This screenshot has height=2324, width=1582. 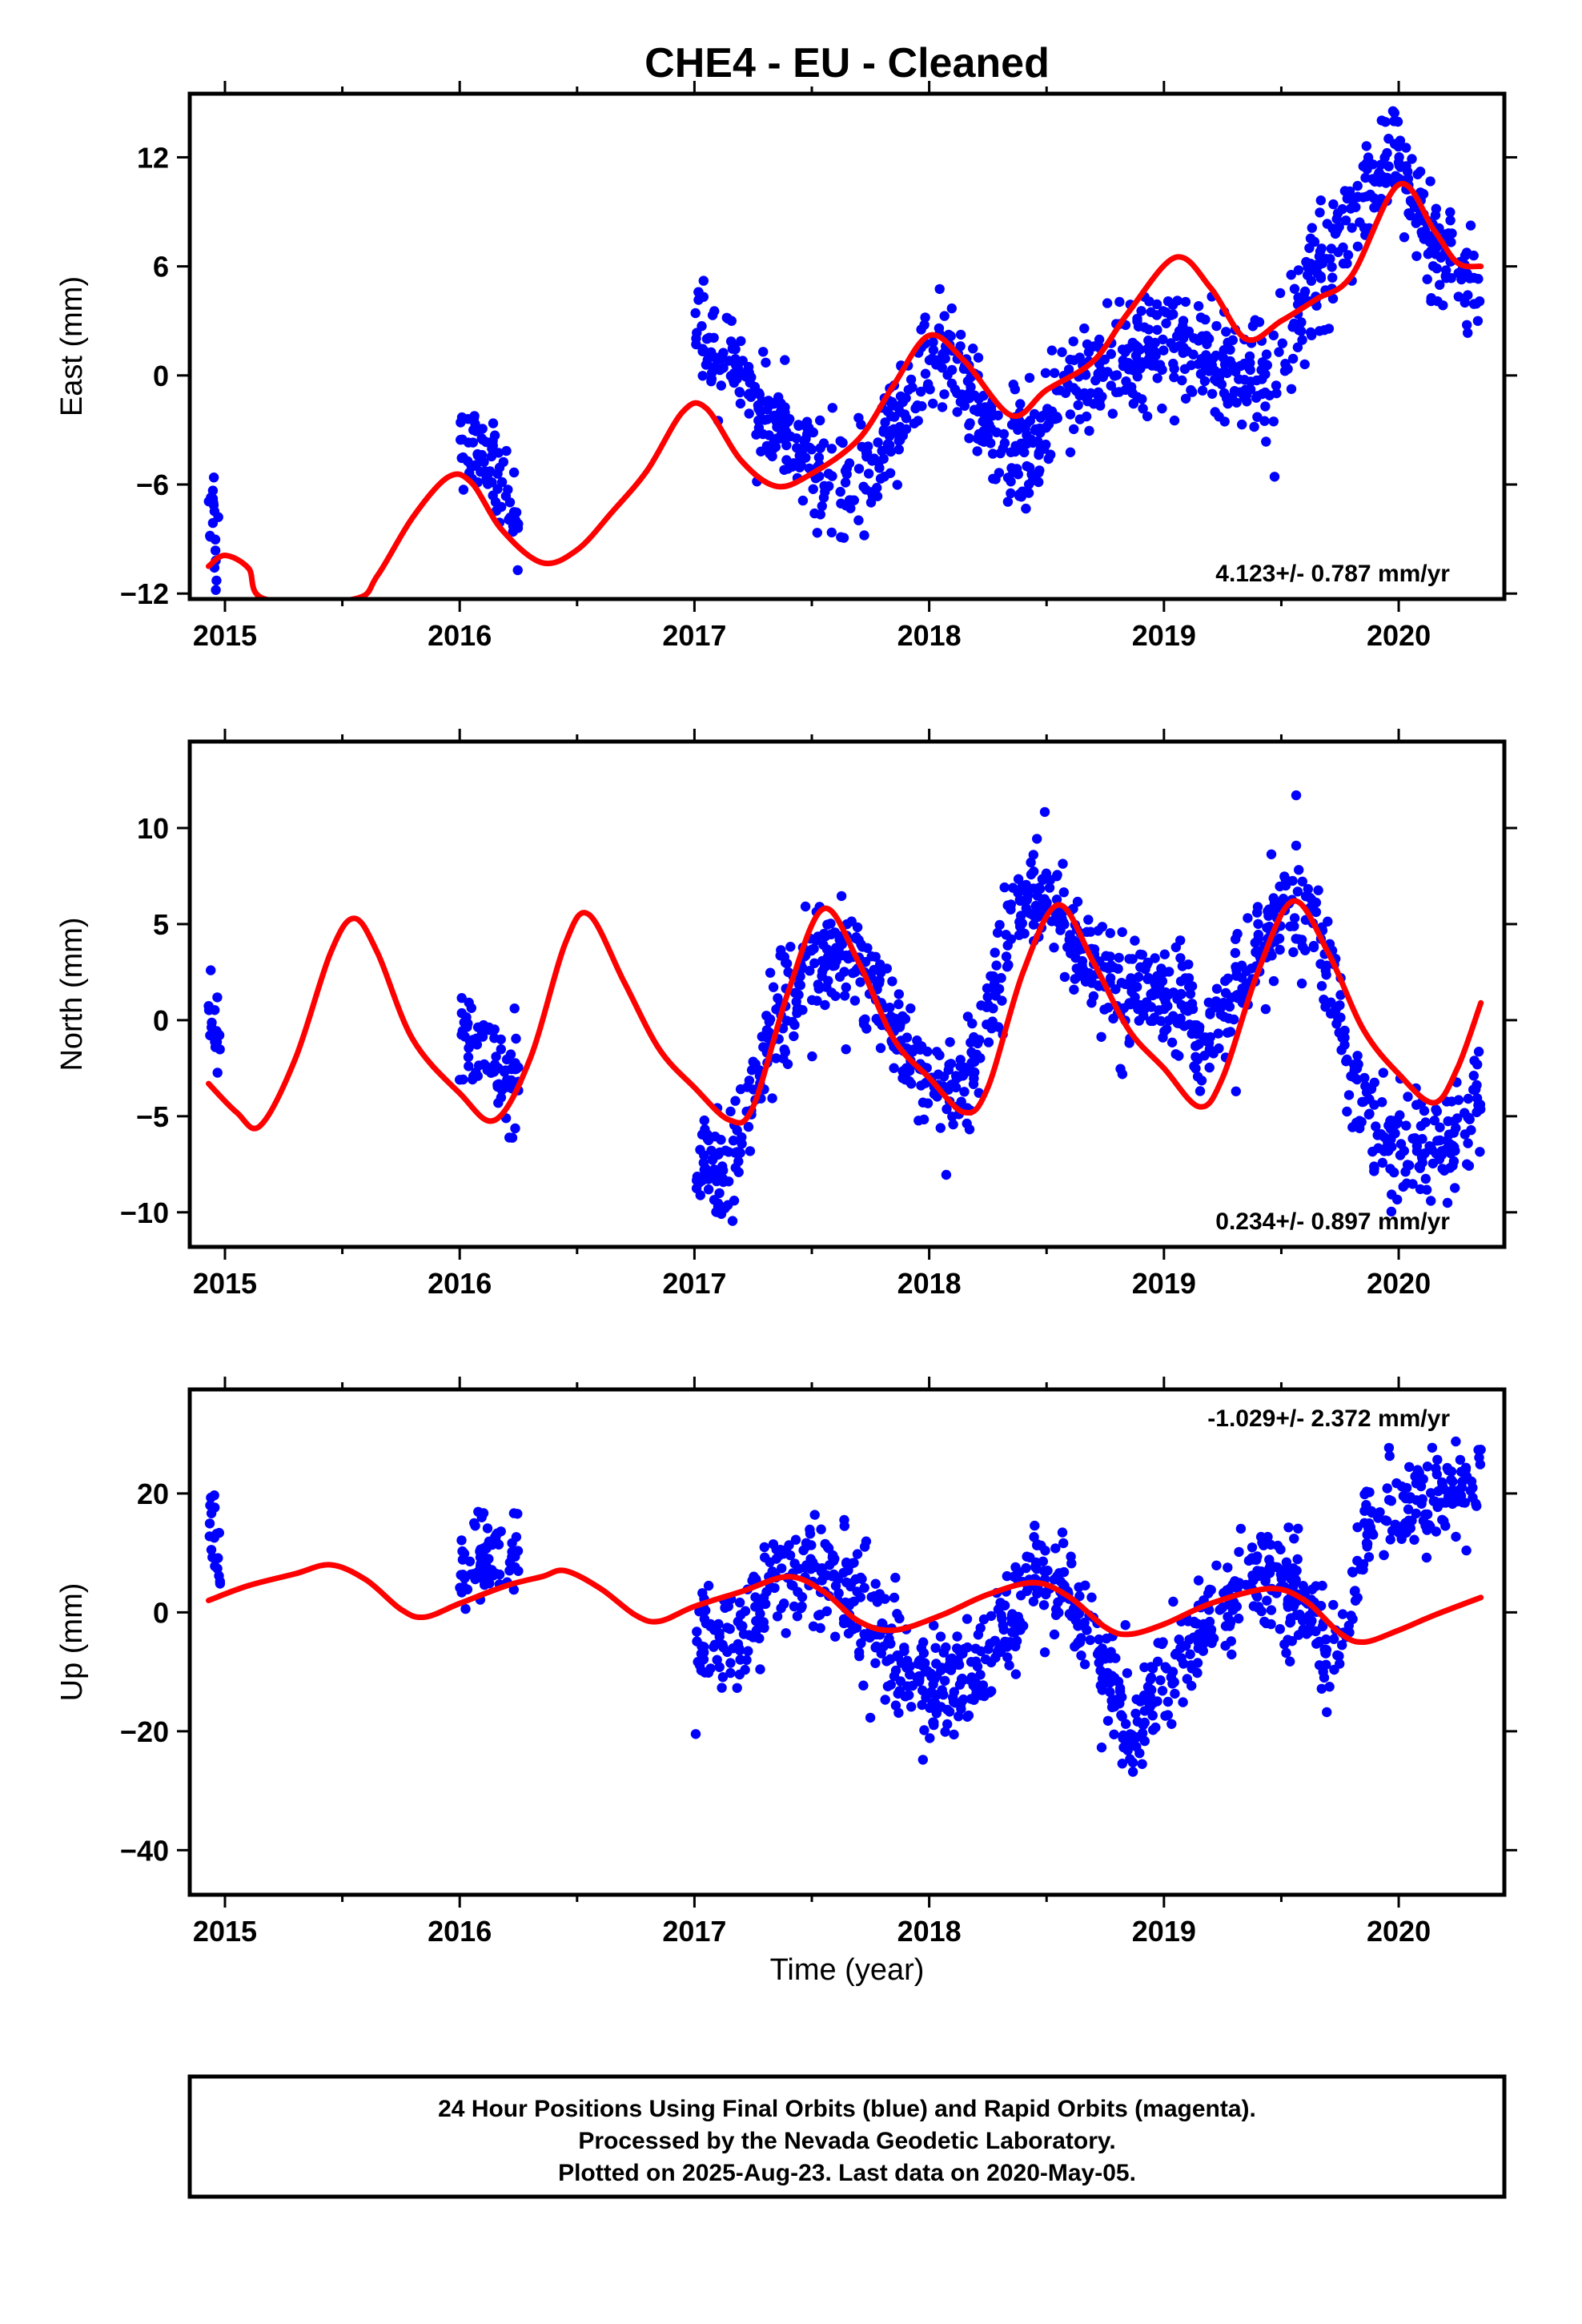 I want to click on north-y-tick-label: 0, so click(x=161, y=1020).